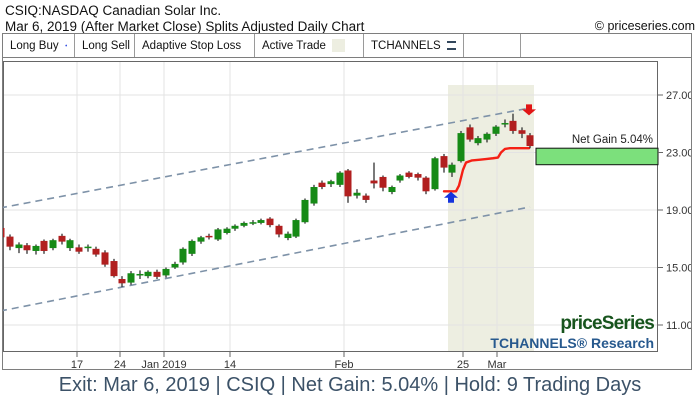  I want to click on legend-label: TCHANNELS, so click(406, 45).